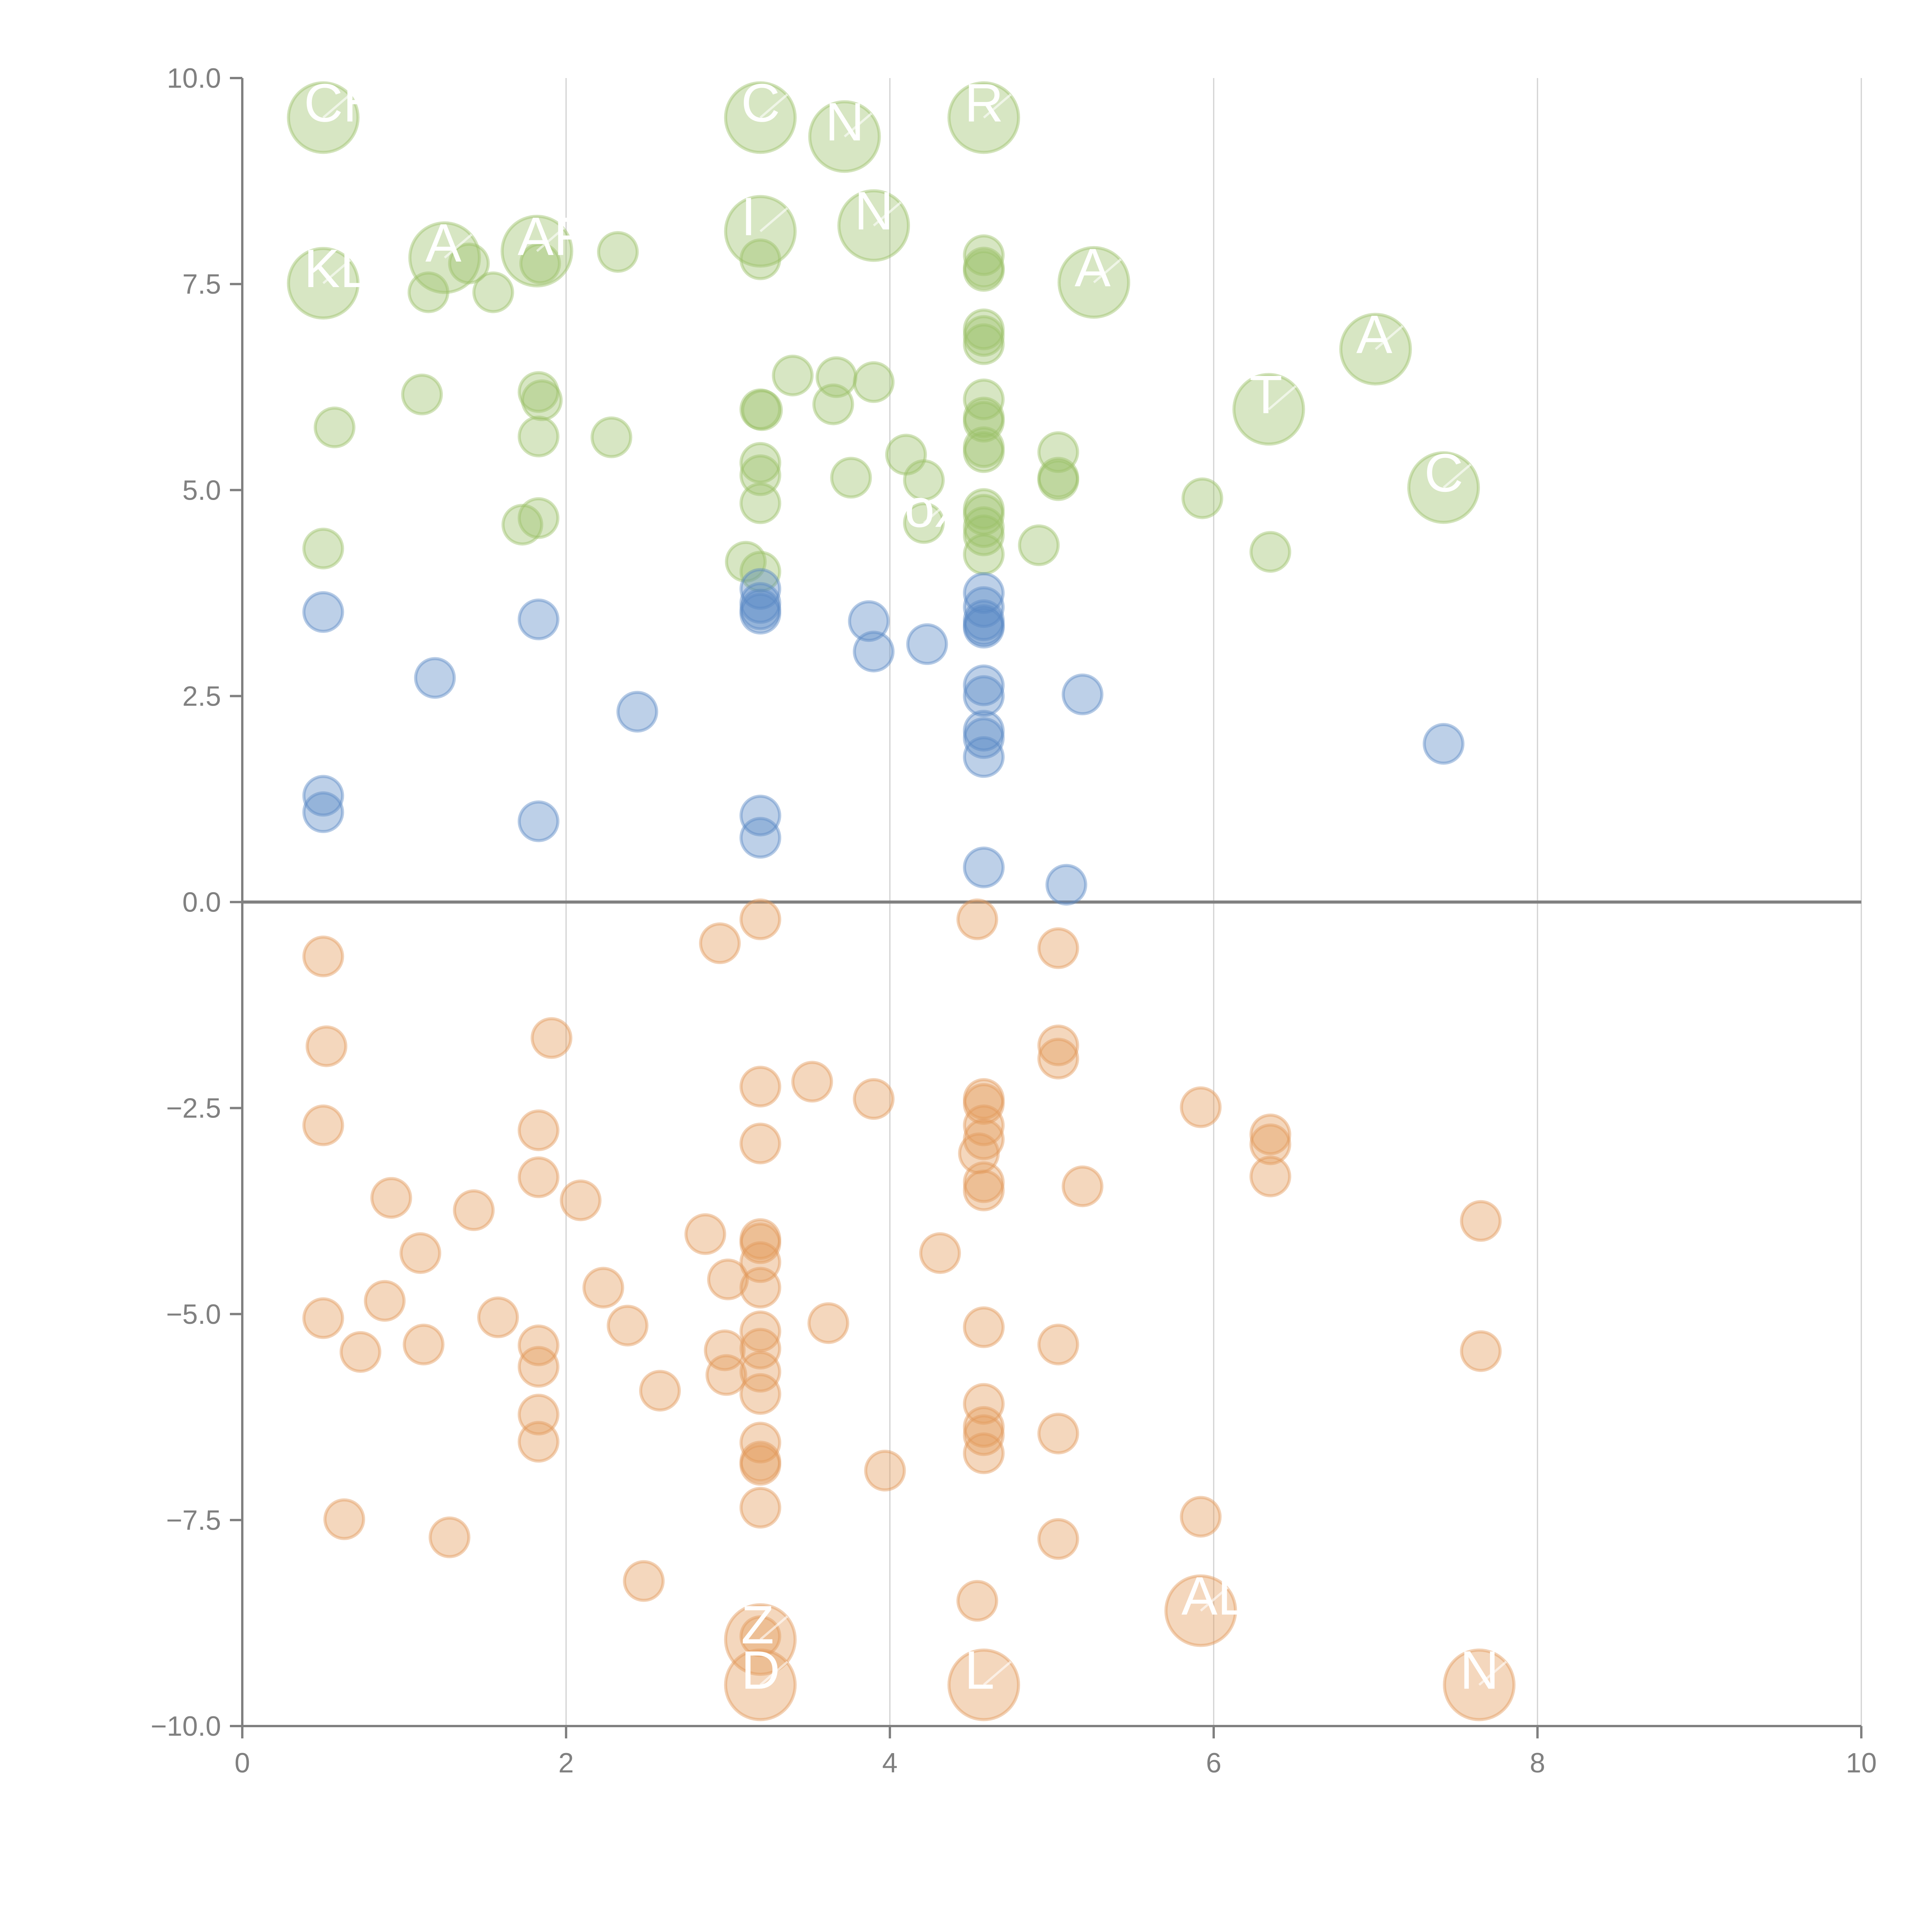 The height and width of the screenshot is (1932, 1932). I want to click on point-label: T, so click(1265, 395).